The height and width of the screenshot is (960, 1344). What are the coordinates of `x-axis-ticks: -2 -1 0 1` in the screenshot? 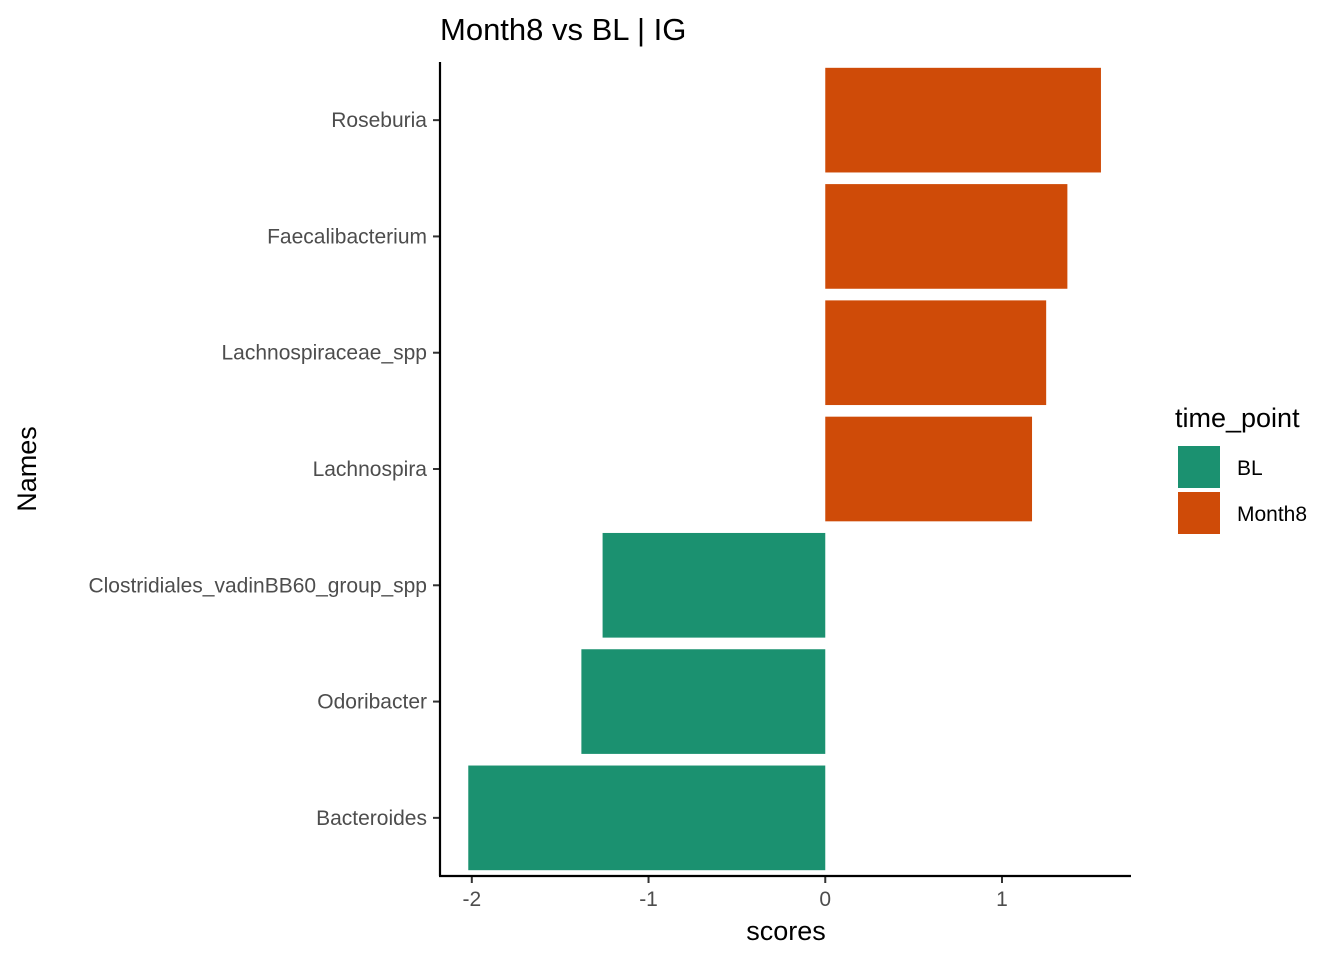 It's located at (735, 893).